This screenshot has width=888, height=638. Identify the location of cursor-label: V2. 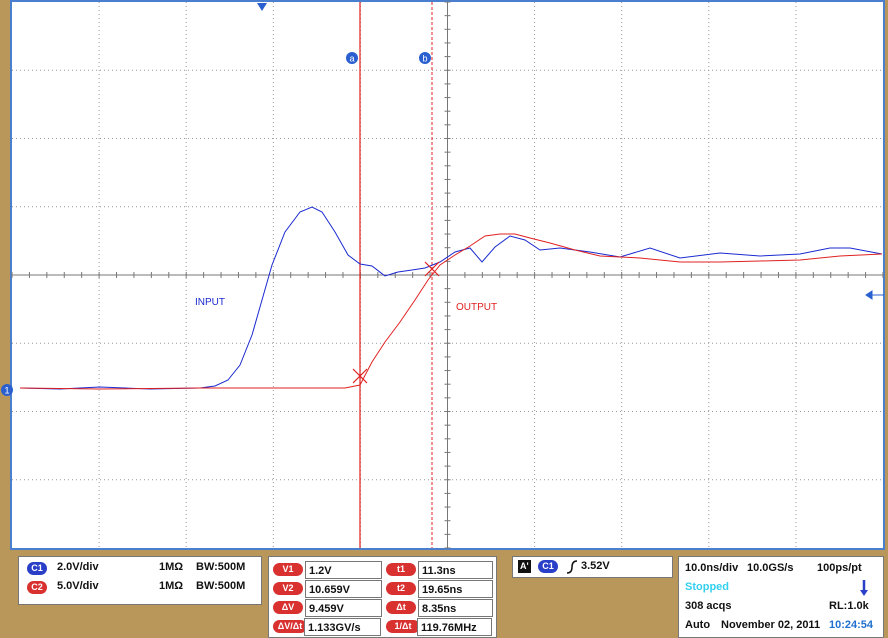
(288, 588).